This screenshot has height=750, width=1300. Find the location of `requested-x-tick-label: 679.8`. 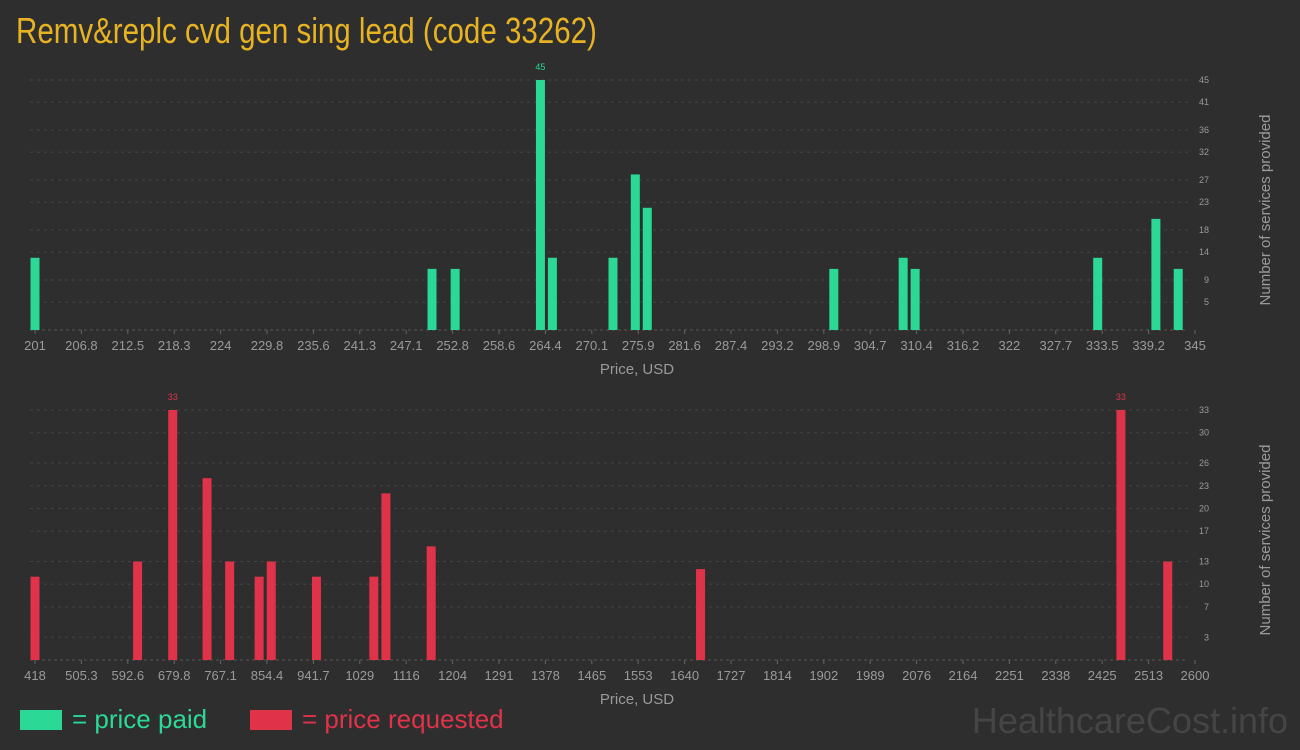

requested-x-tick-label: 679.8 is located at coordinates (174, 675).